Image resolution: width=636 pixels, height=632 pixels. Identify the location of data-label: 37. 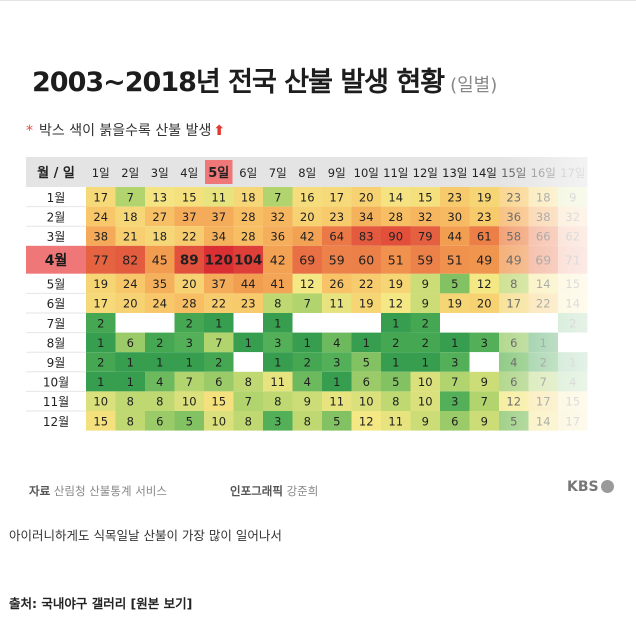
(218, 217).